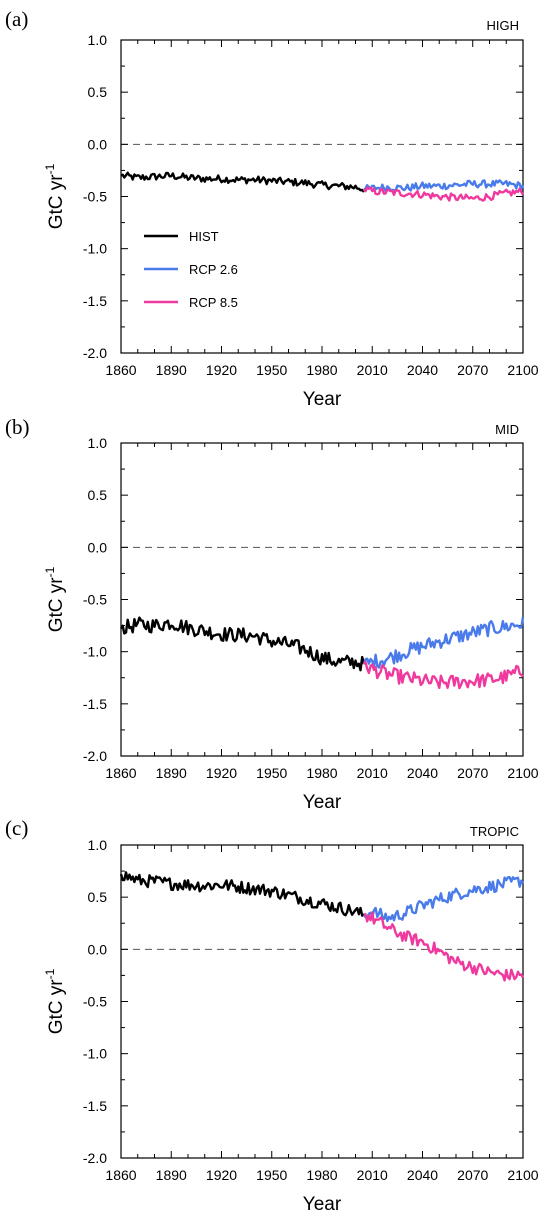  Describe the element at coordinates (507, 429) in the screenshot. I see `region-label: MID` at that location.